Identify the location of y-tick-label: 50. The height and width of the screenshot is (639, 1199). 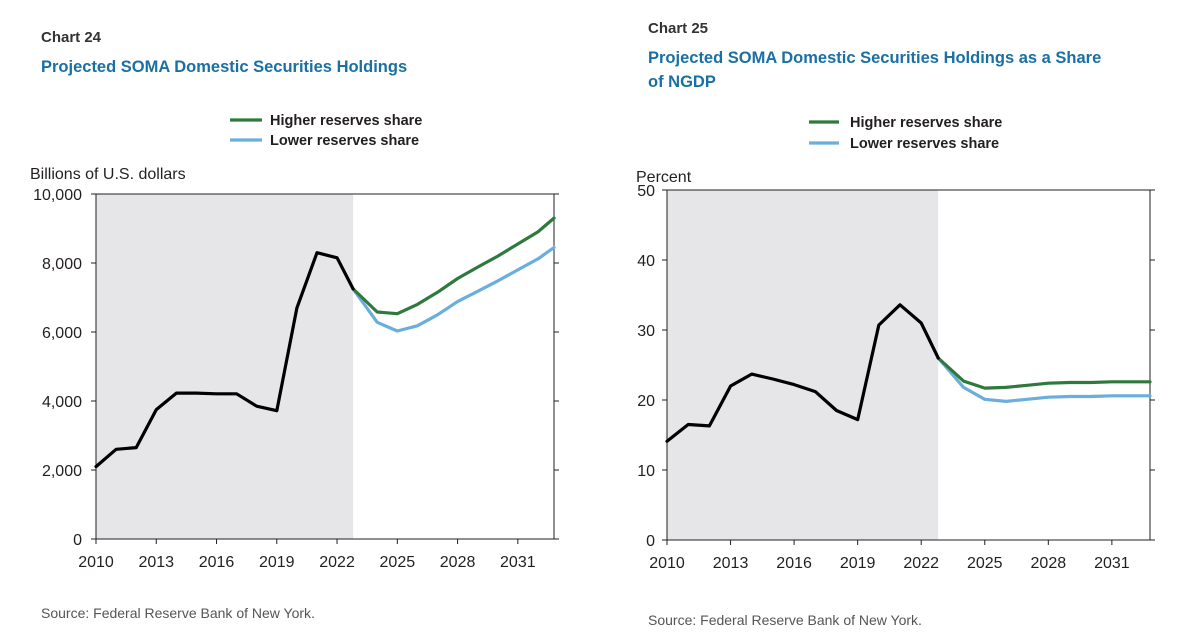
(646, 191).